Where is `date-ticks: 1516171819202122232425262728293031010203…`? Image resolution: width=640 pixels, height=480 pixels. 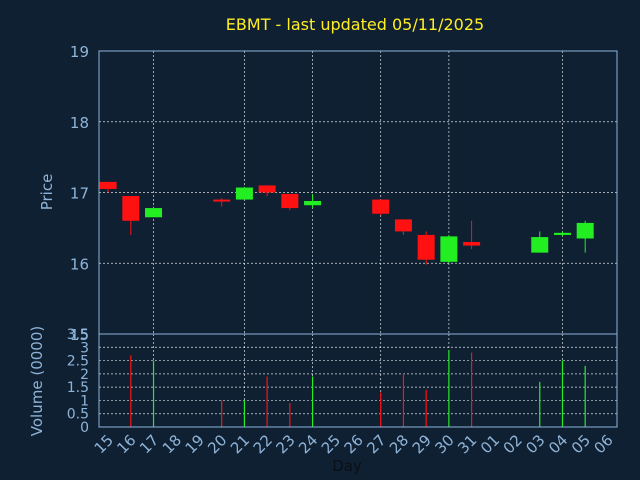
date-ticks: 1516171819202122232425262728293031010203… is located at coordinates (354, 444).